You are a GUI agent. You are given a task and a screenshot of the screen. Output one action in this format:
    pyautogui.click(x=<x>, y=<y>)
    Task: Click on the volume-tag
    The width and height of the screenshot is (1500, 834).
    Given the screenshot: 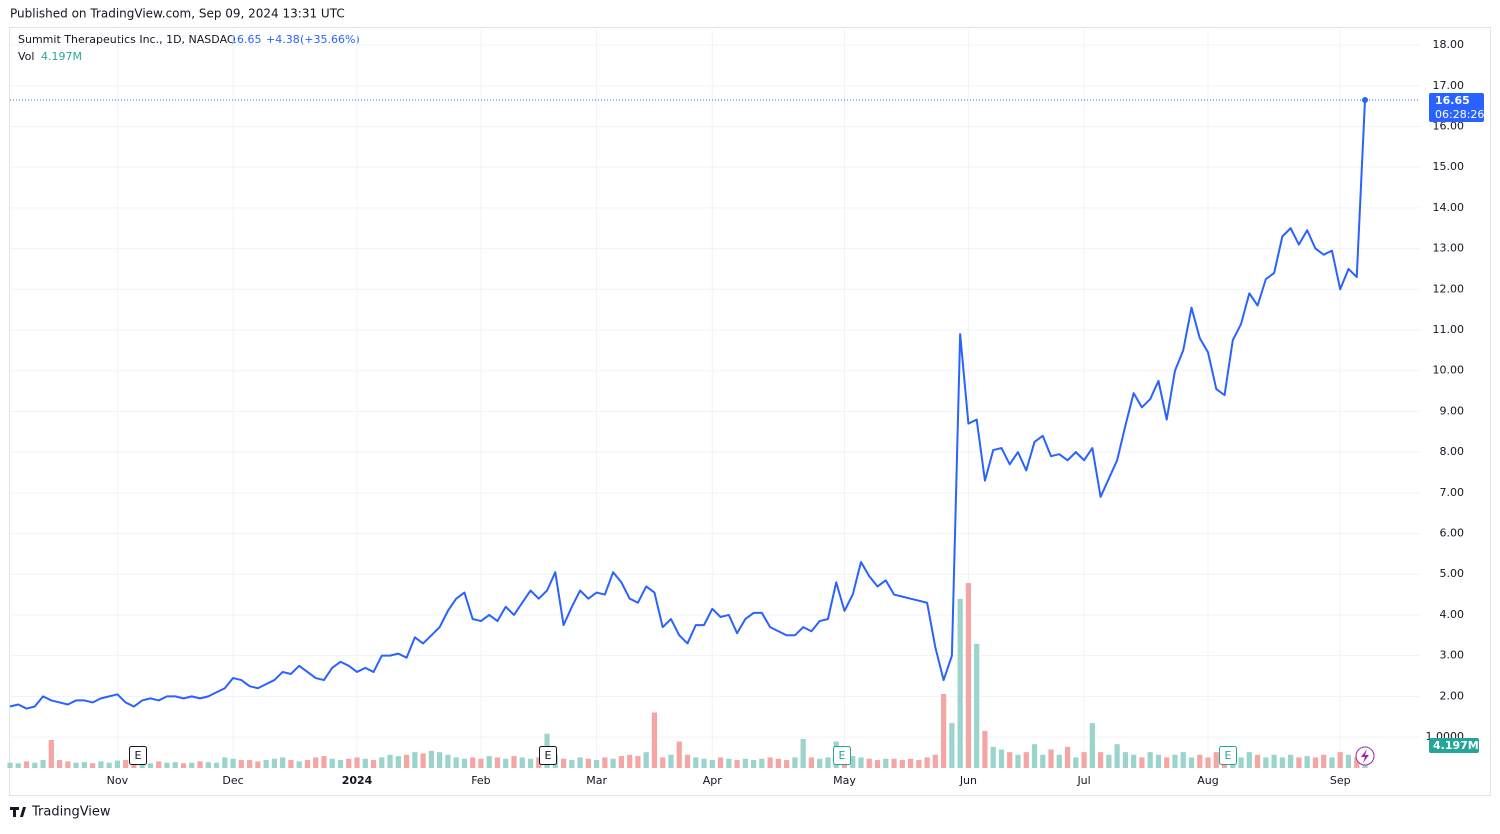 What is the action you would take?
    pyautogui.click(x=1454, y=745)
    